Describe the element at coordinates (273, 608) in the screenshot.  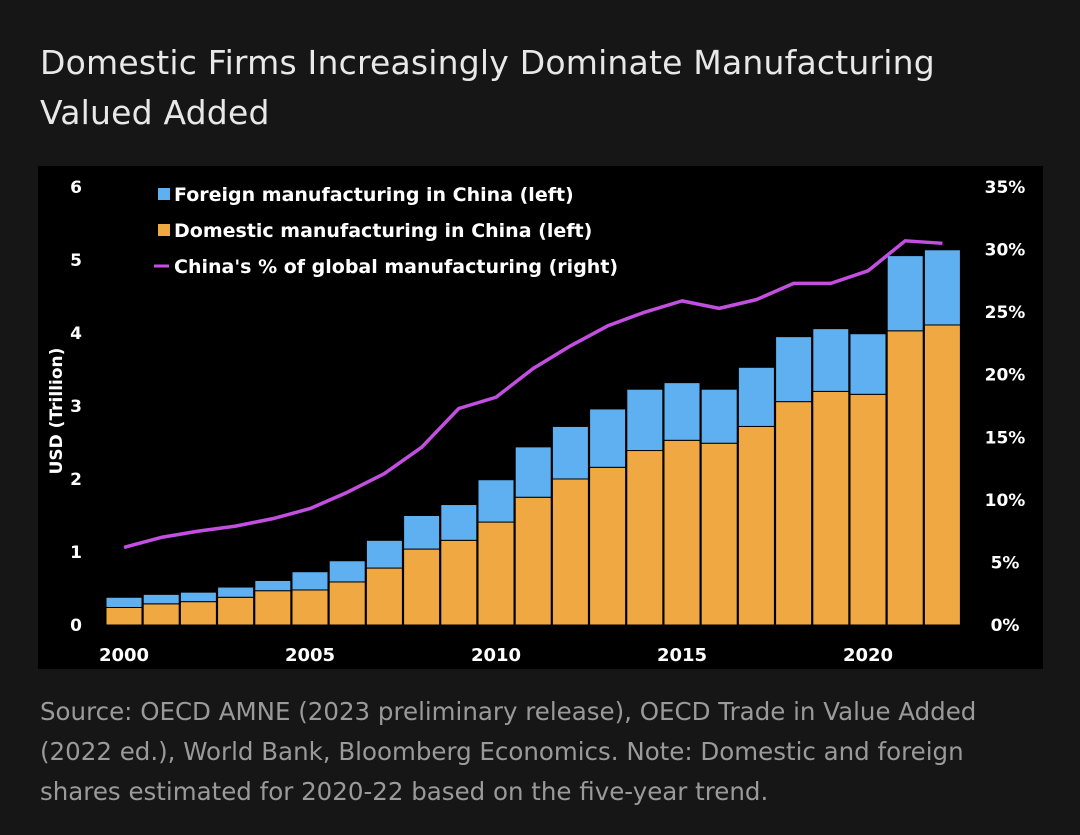
I see `bar-domestic-2004` at that location.